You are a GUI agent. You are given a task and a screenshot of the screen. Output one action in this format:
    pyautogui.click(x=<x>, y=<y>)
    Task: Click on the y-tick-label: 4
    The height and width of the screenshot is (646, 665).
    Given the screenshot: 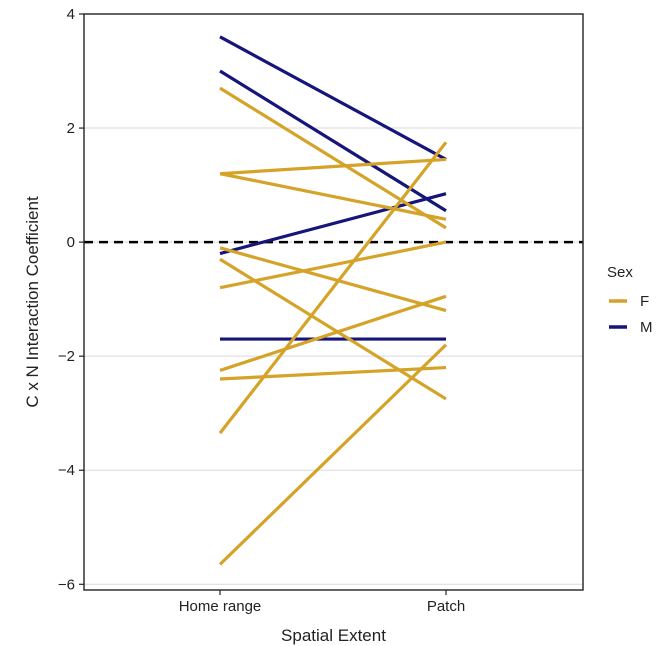 What is the action you would take?
    pyautogui.click(x=71, y=14)
    